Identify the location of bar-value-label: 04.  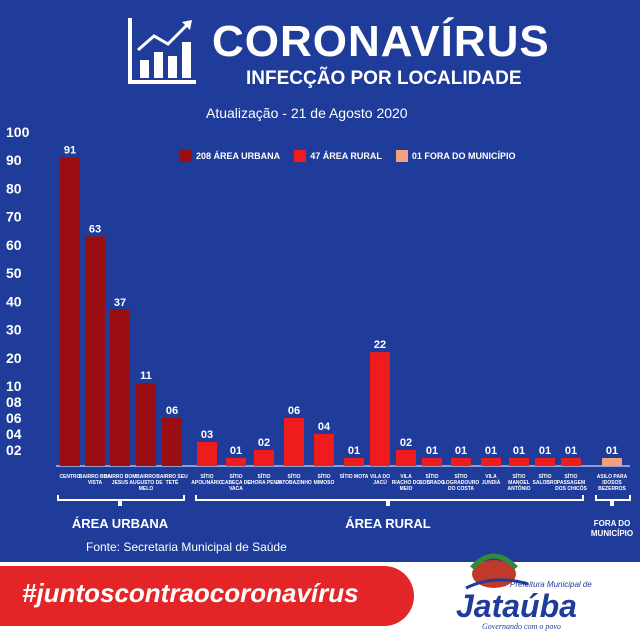
(324, 427).